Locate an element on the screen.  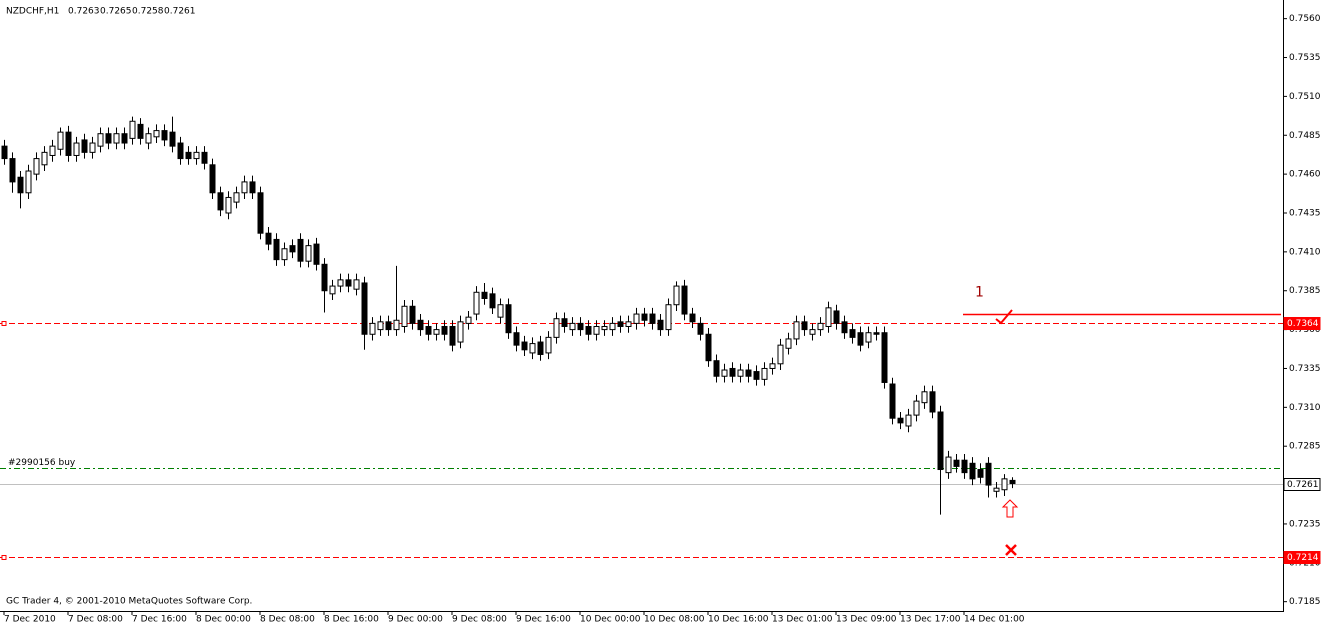
x-tick-label: 8 Dec 00:00 is located at coordinates (223, 620).